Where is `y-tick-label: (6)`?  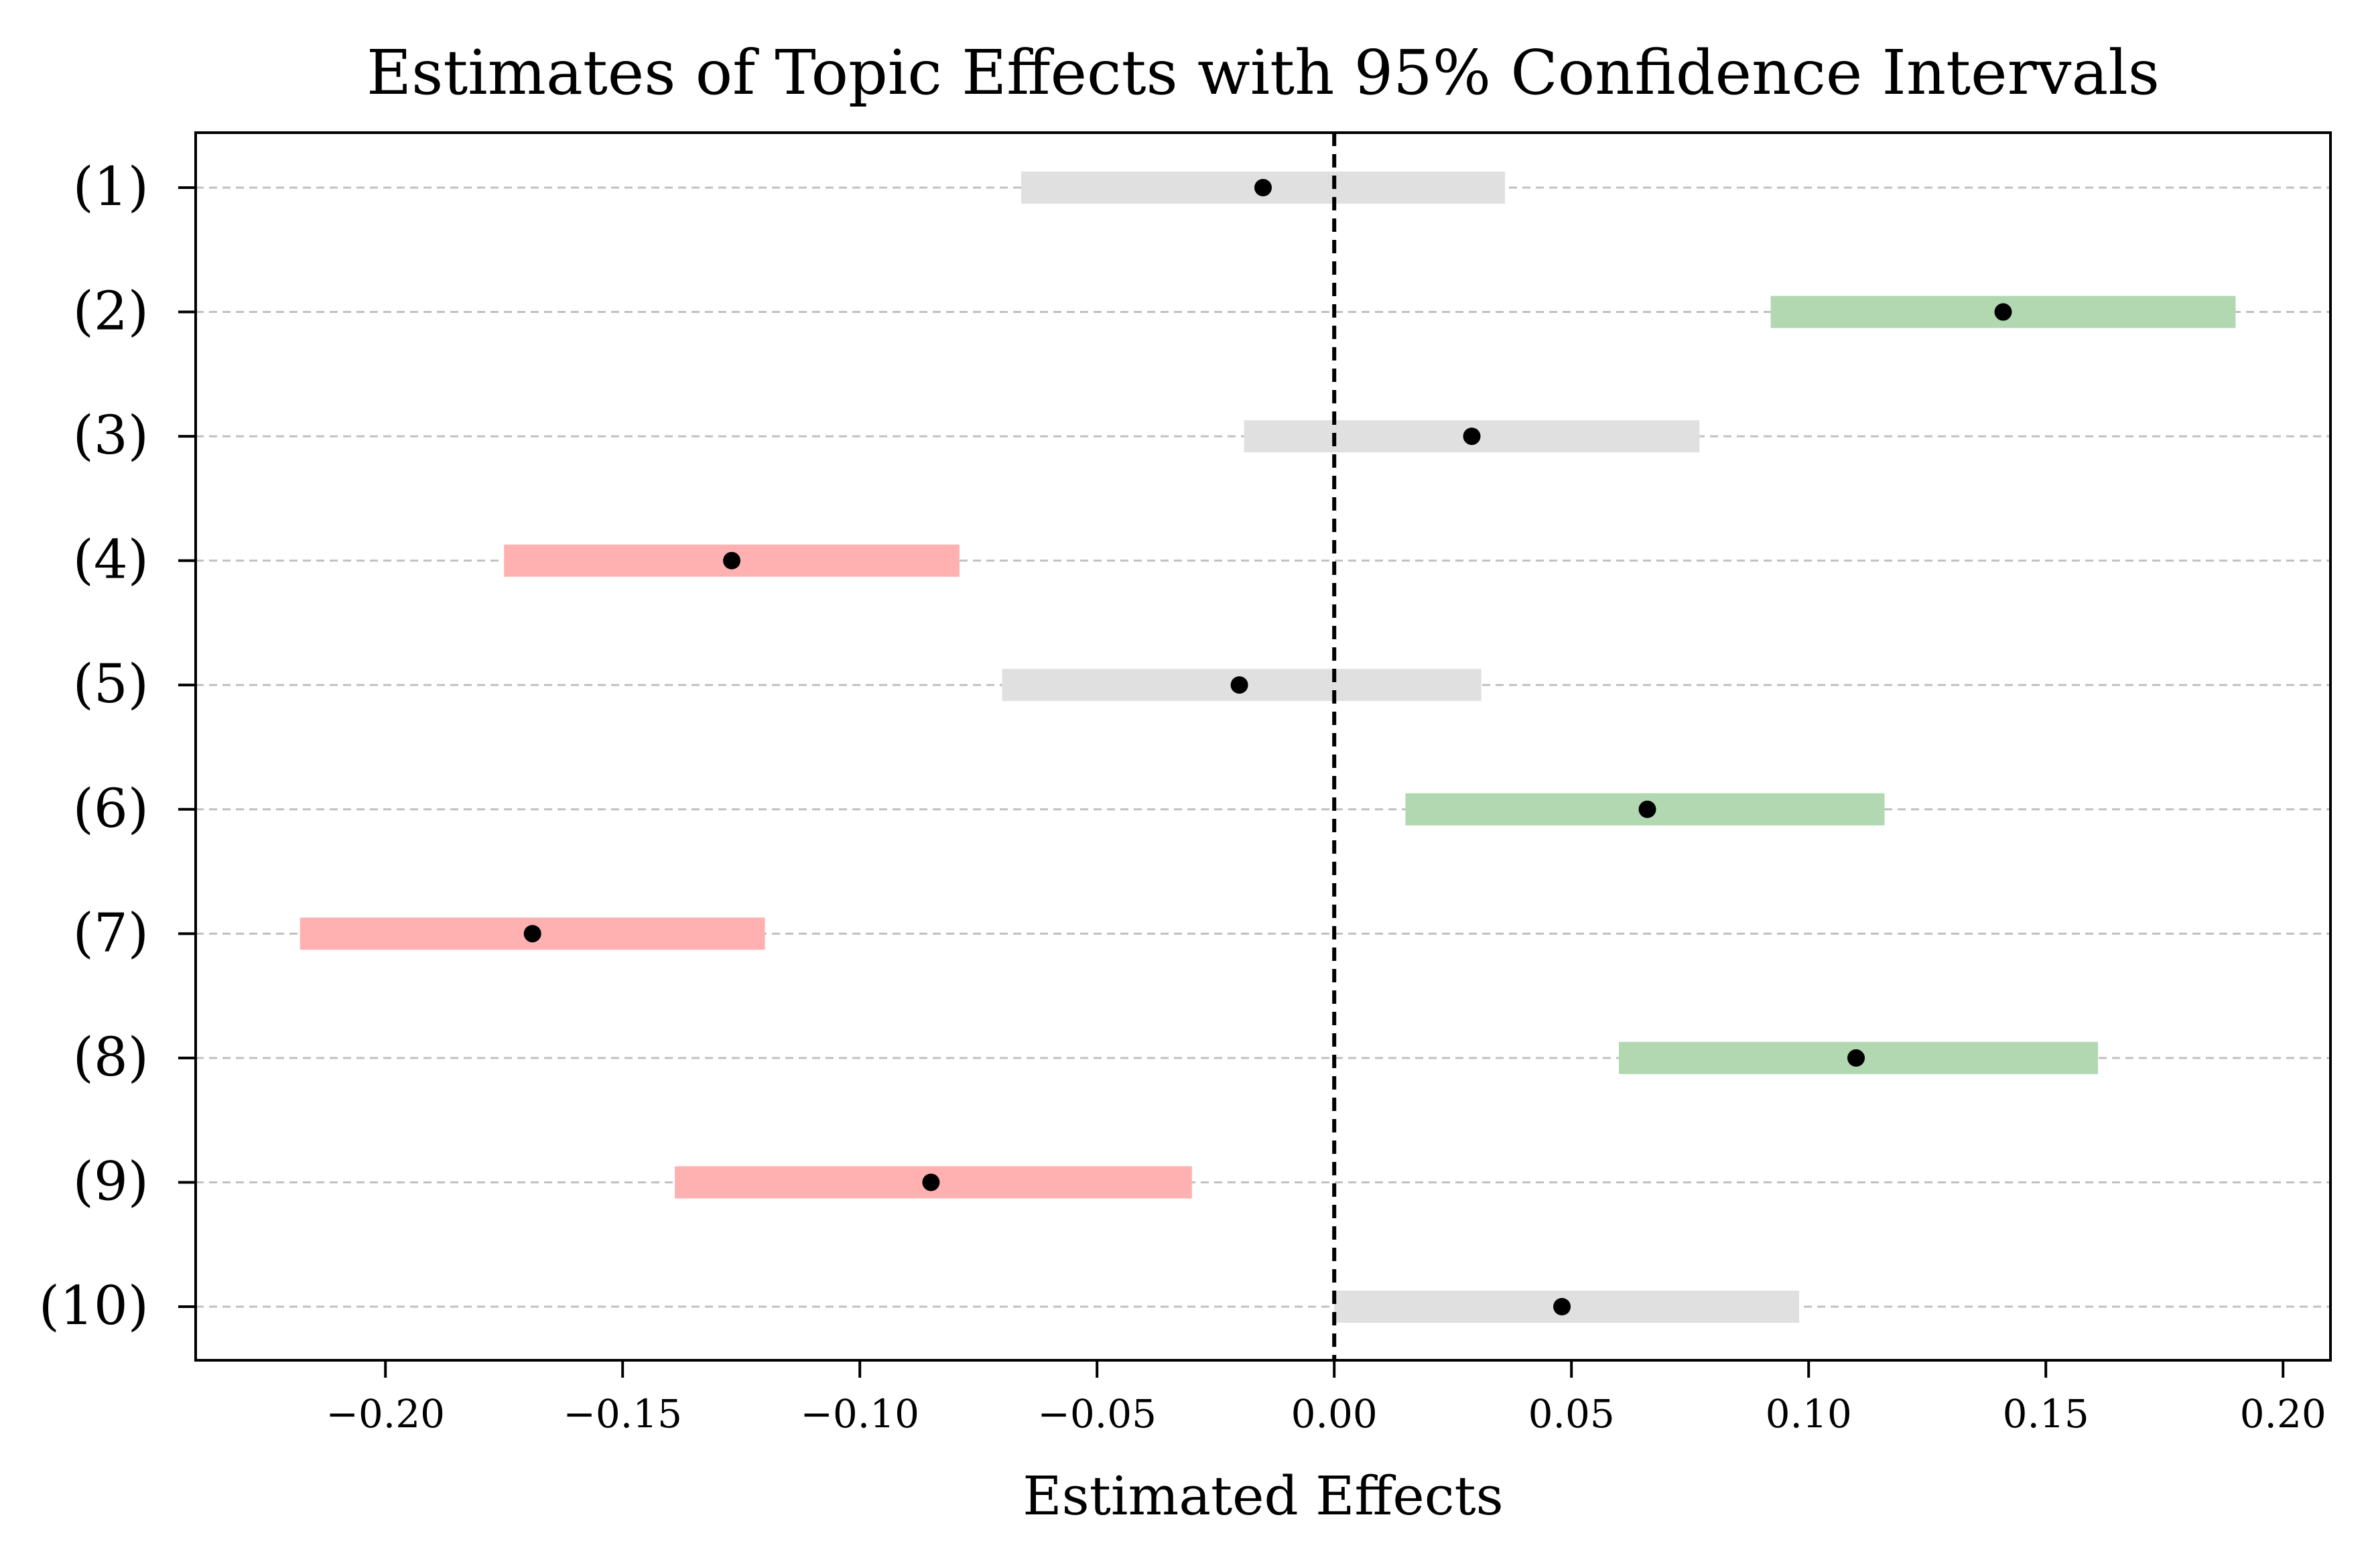 y-tick-label: (6) is located at coordinates (111, 808).